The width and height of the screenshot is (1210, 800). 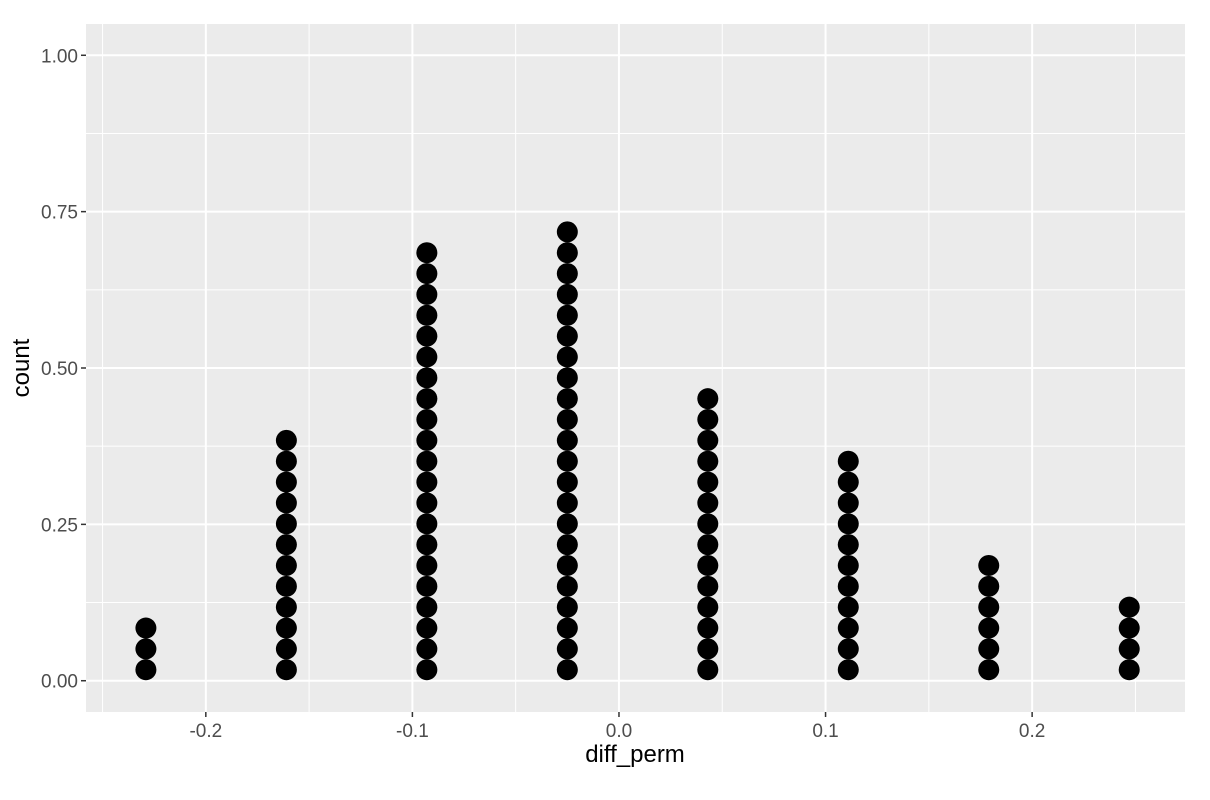 I want to click on x-tick-label: 0.1, so click(x=825, y=731).